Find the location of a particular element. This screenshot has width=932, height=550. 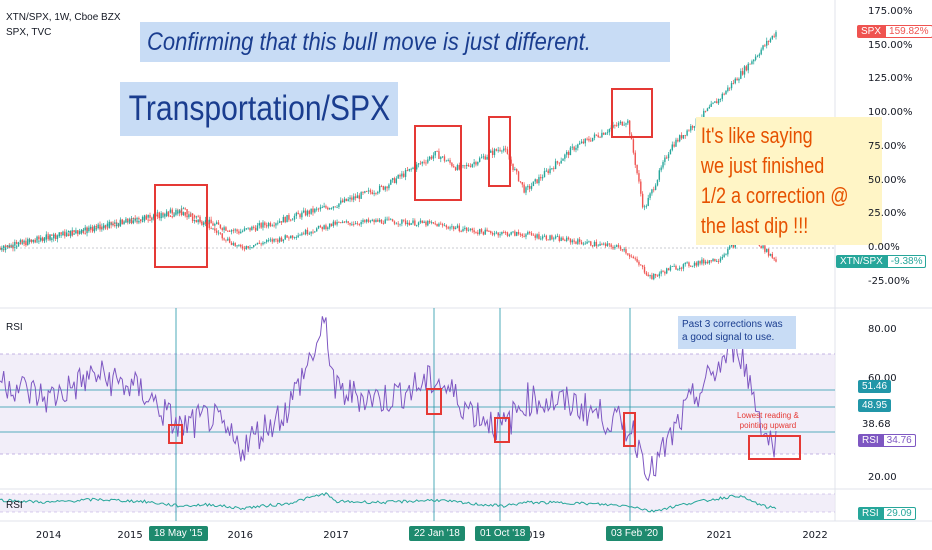

date-tag: 03 Feb '20 is located at coordinates (634, 533).